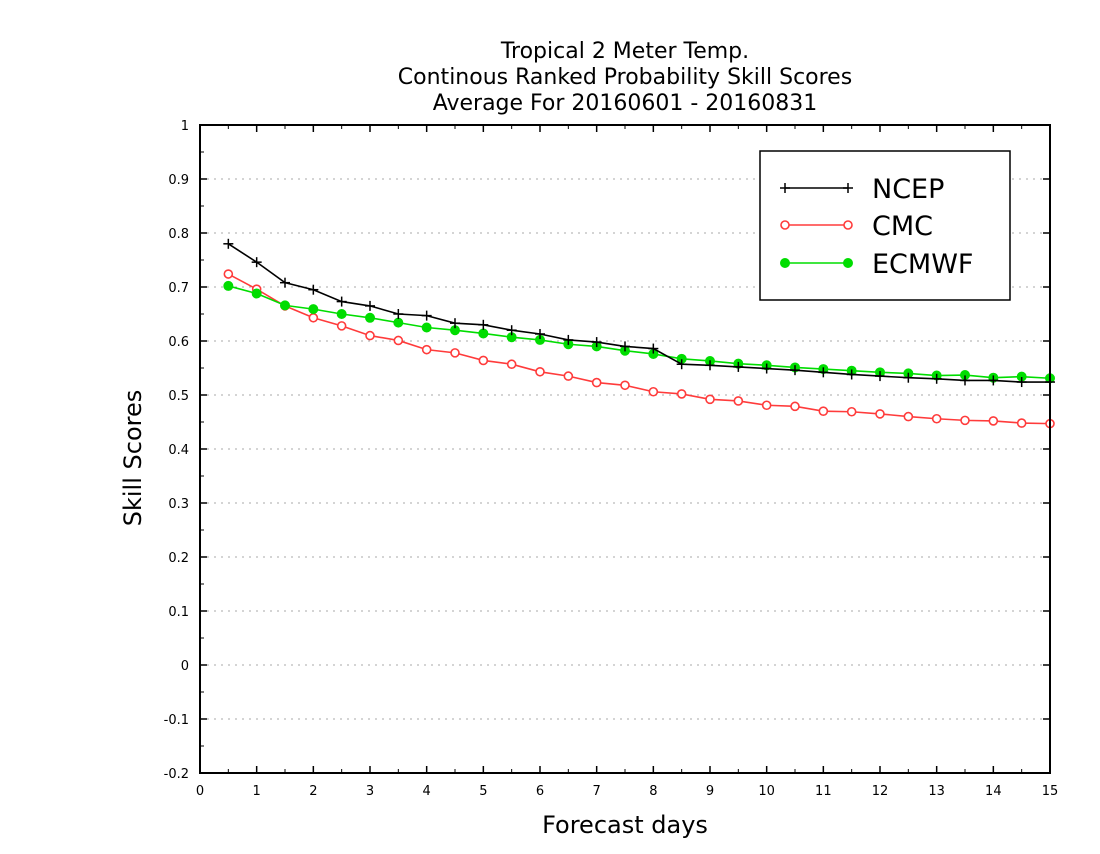 Image resolution: width=1100 pixels, height=854 pixels. Describe the element at coordinates (200, 791) in the screenshot. I see `x-tick-label: 0` at that location.